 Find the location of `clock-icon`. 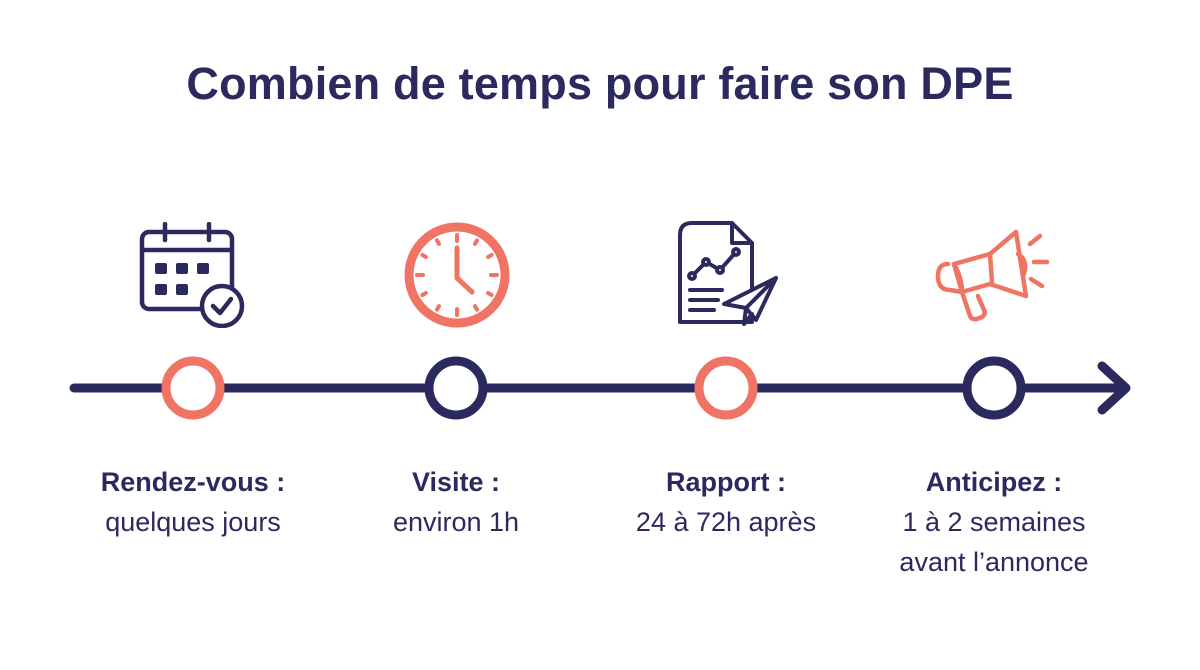

clock-icon is located at coordinates (457, 275).